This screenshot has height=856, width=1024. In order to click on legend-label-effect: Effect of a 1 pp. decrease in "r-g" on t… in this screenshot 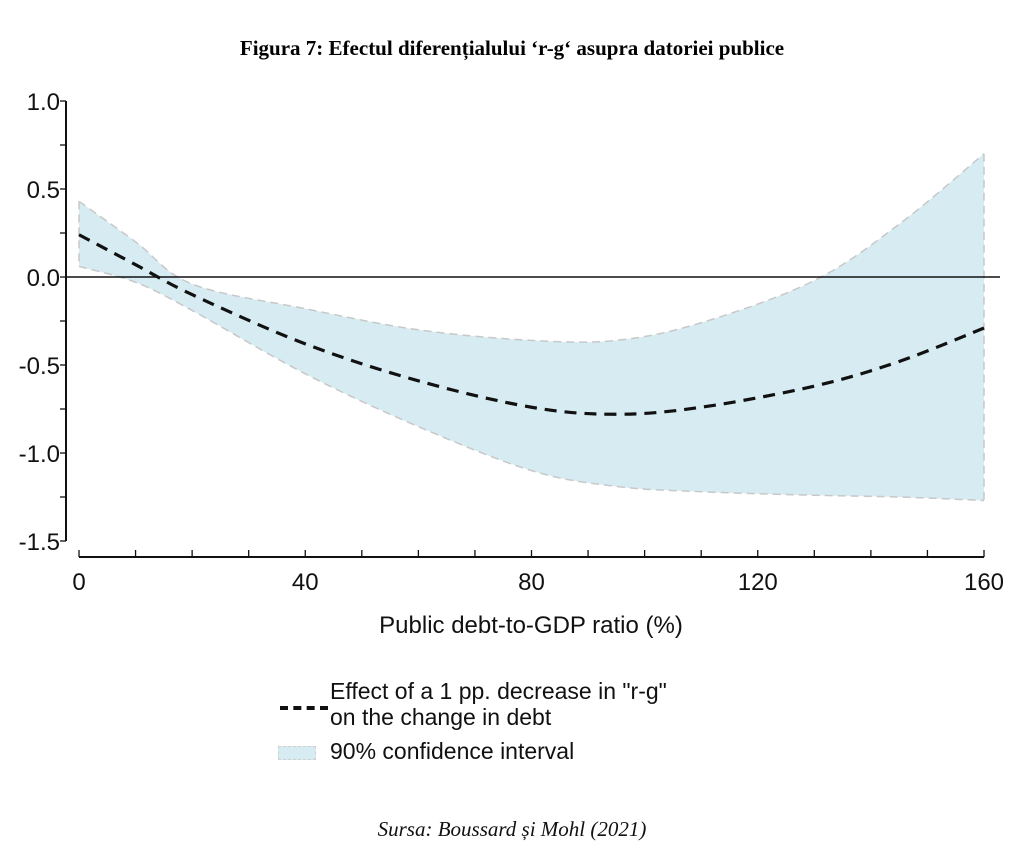, I will do `click(498, 704)`.